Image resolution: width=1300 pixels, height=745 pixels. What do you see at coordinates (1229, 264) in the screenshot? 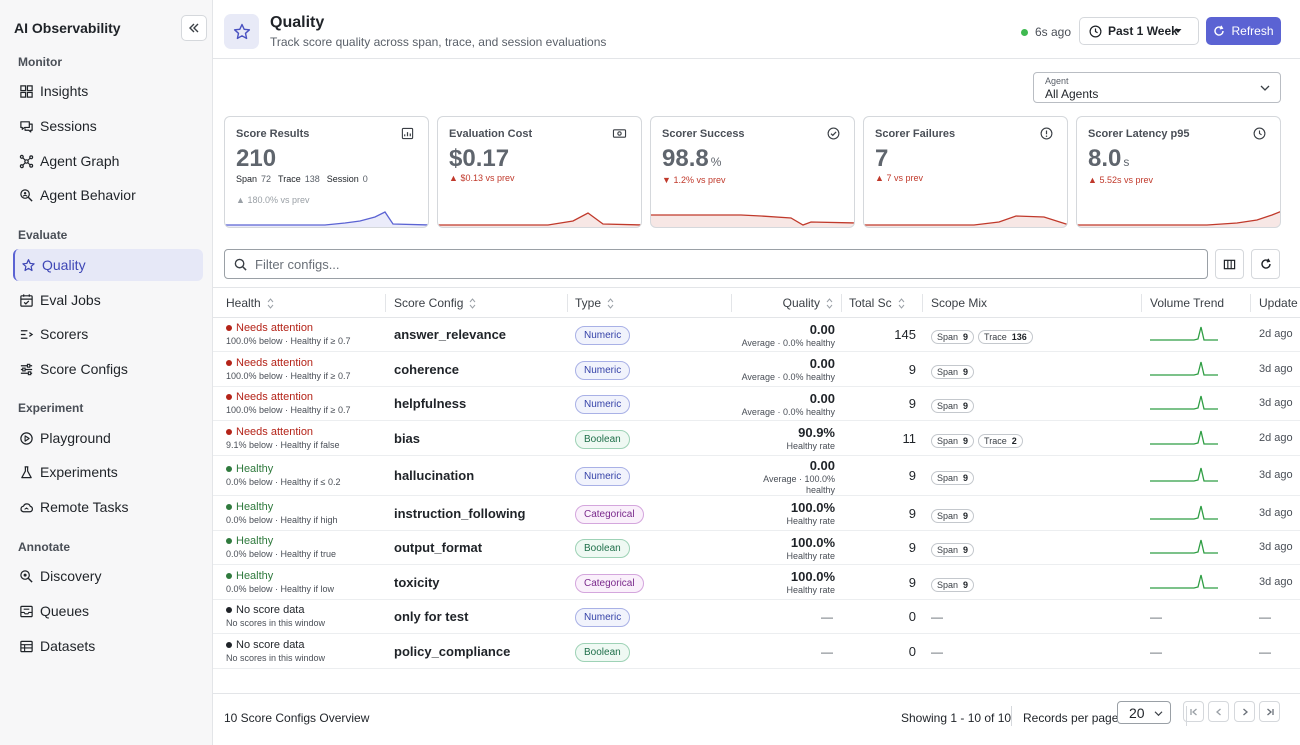
I see `columns-button` at bounding box center [1229, 264].